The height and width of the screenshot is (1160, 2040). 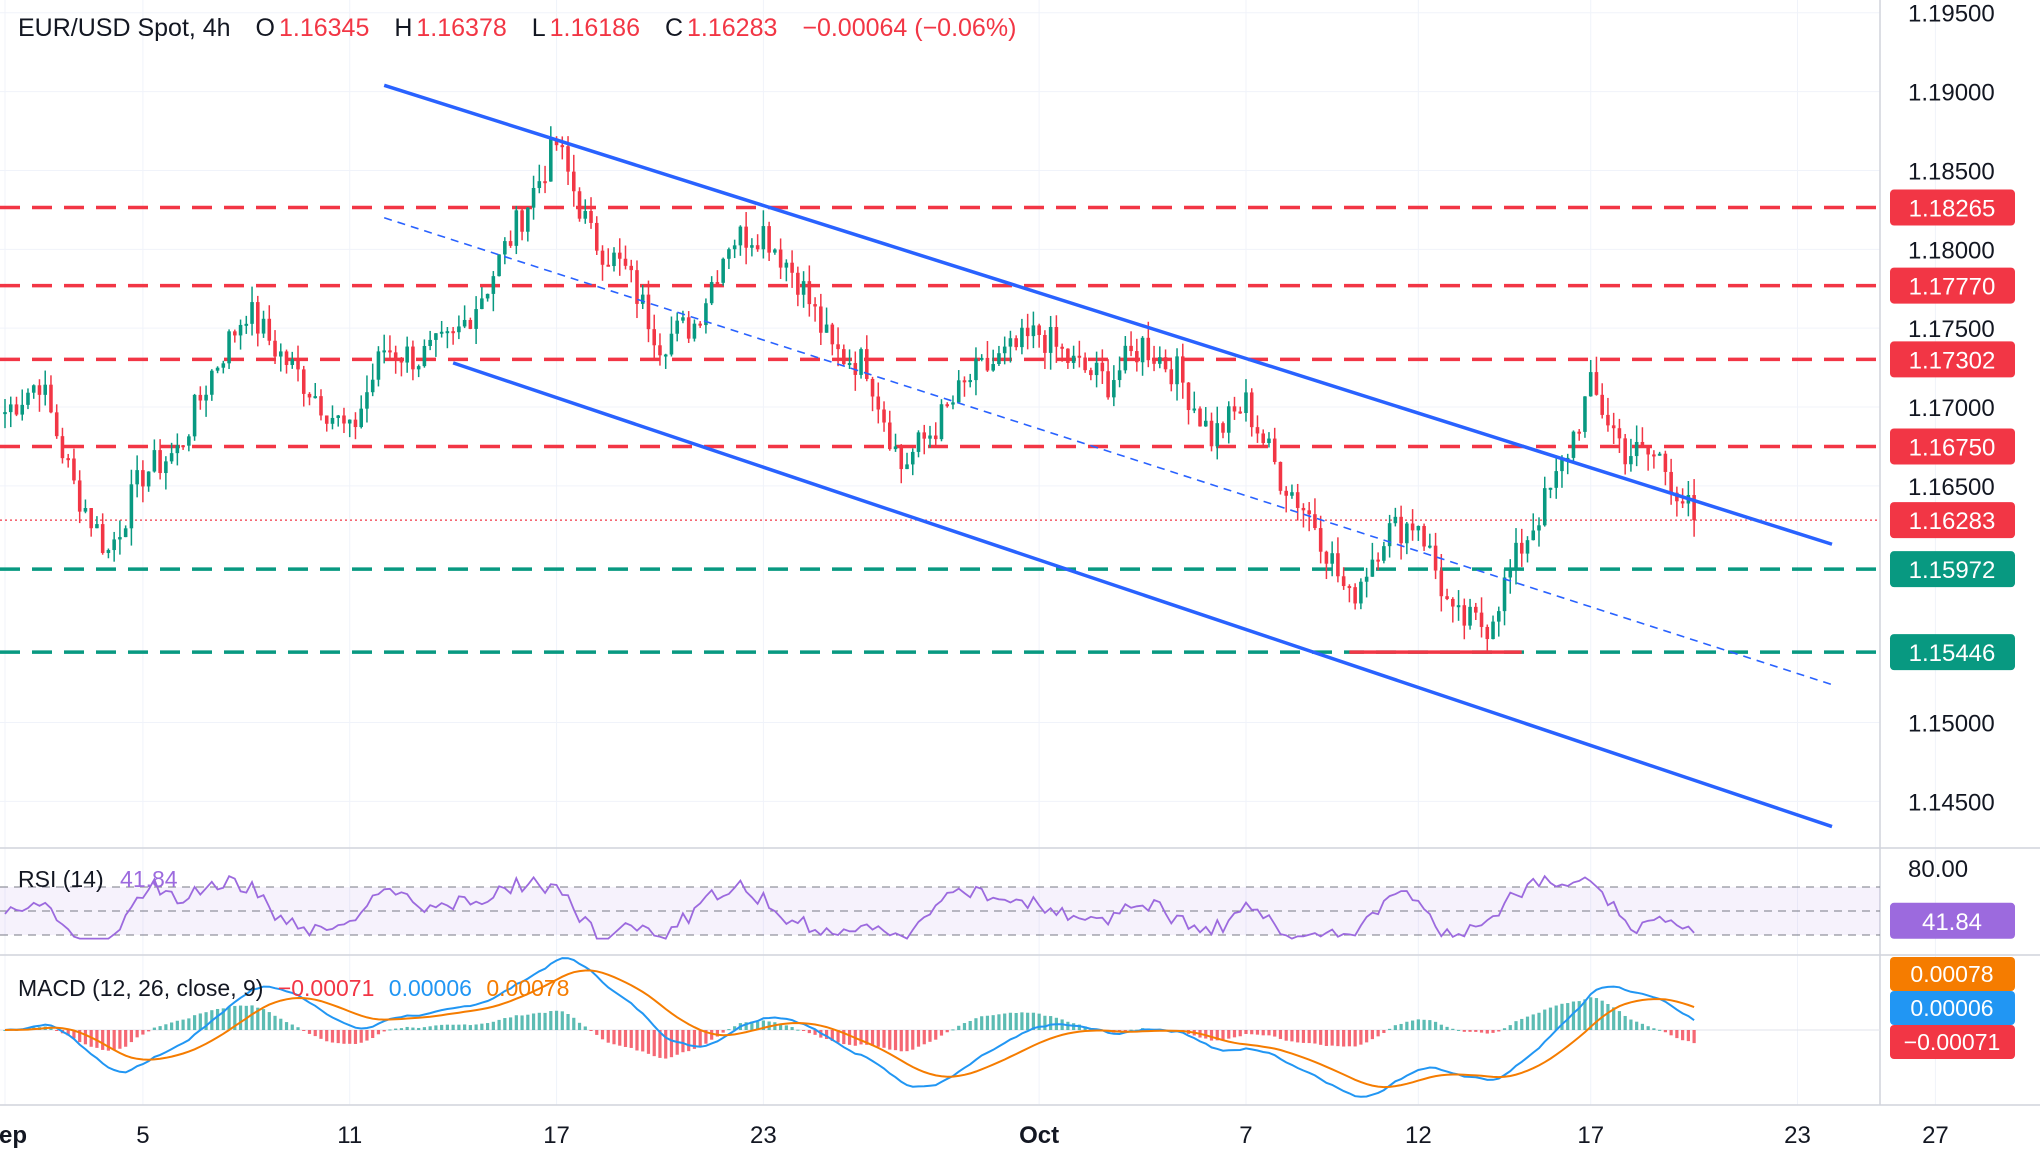 I want to click on macd-signal-badge, so click(x=1952, y=974).